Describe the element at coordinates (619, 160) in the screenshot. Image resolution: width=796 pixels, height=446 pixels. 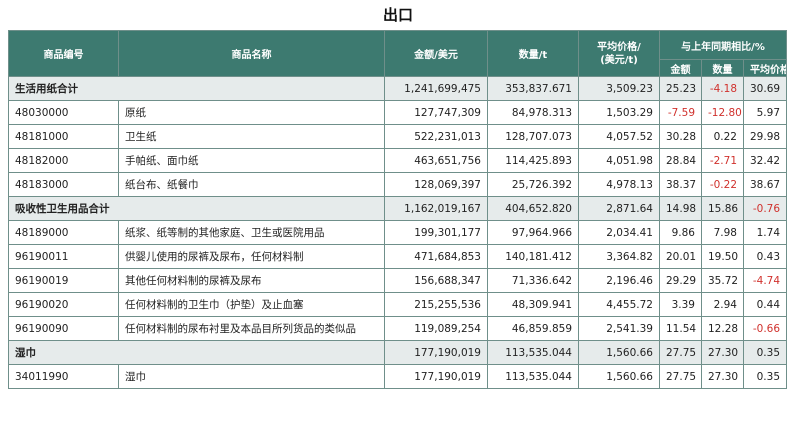
I see `price-cell: 4,051.98` at that location.